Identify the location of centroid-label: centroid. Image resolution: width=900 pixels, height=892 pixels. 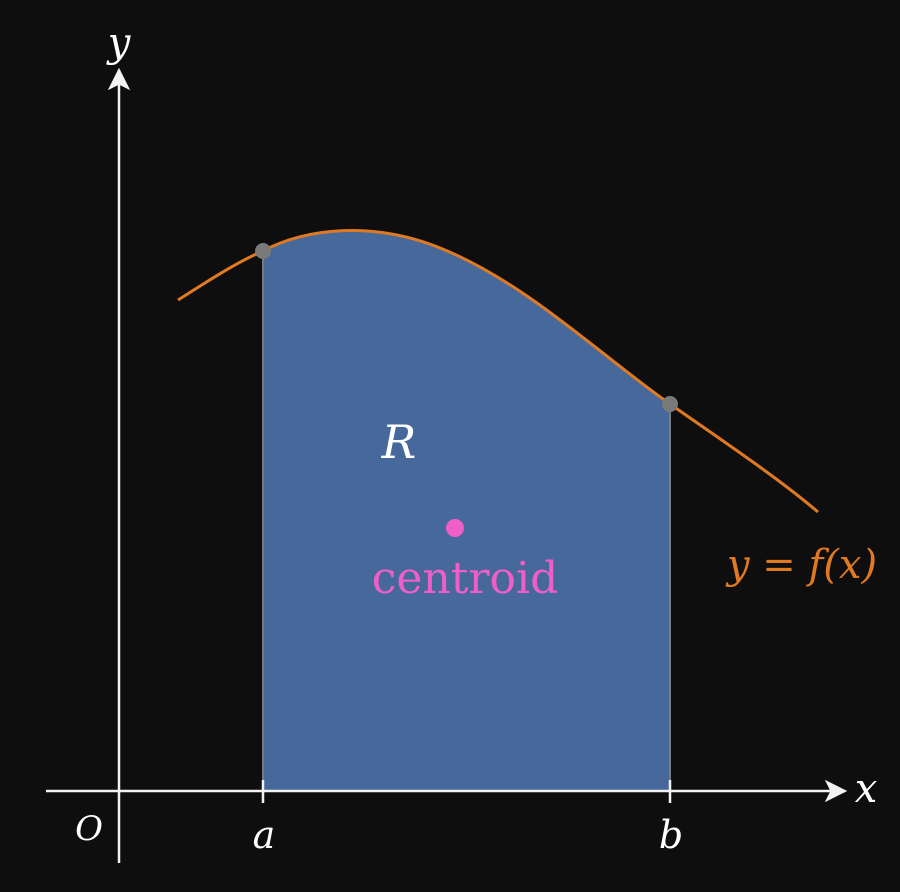
(465, 578).